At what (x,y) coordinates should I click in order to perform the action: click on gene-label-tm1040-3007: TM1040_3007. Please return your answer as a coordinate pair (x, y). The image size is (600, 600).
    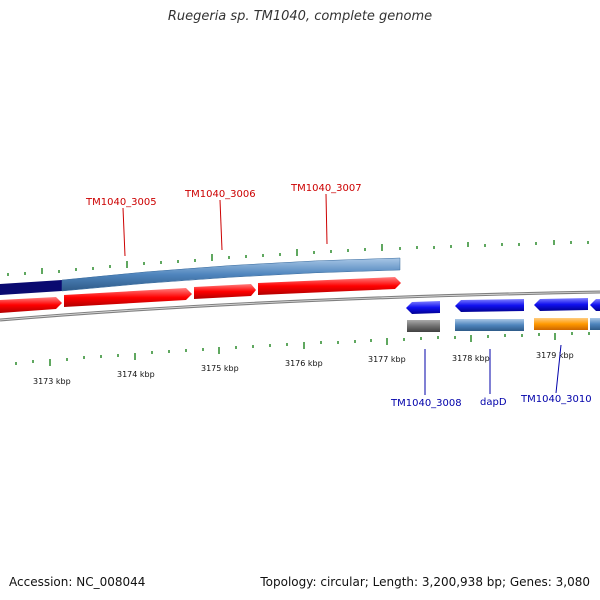
    Looking at the image, I should click on (326, 188).